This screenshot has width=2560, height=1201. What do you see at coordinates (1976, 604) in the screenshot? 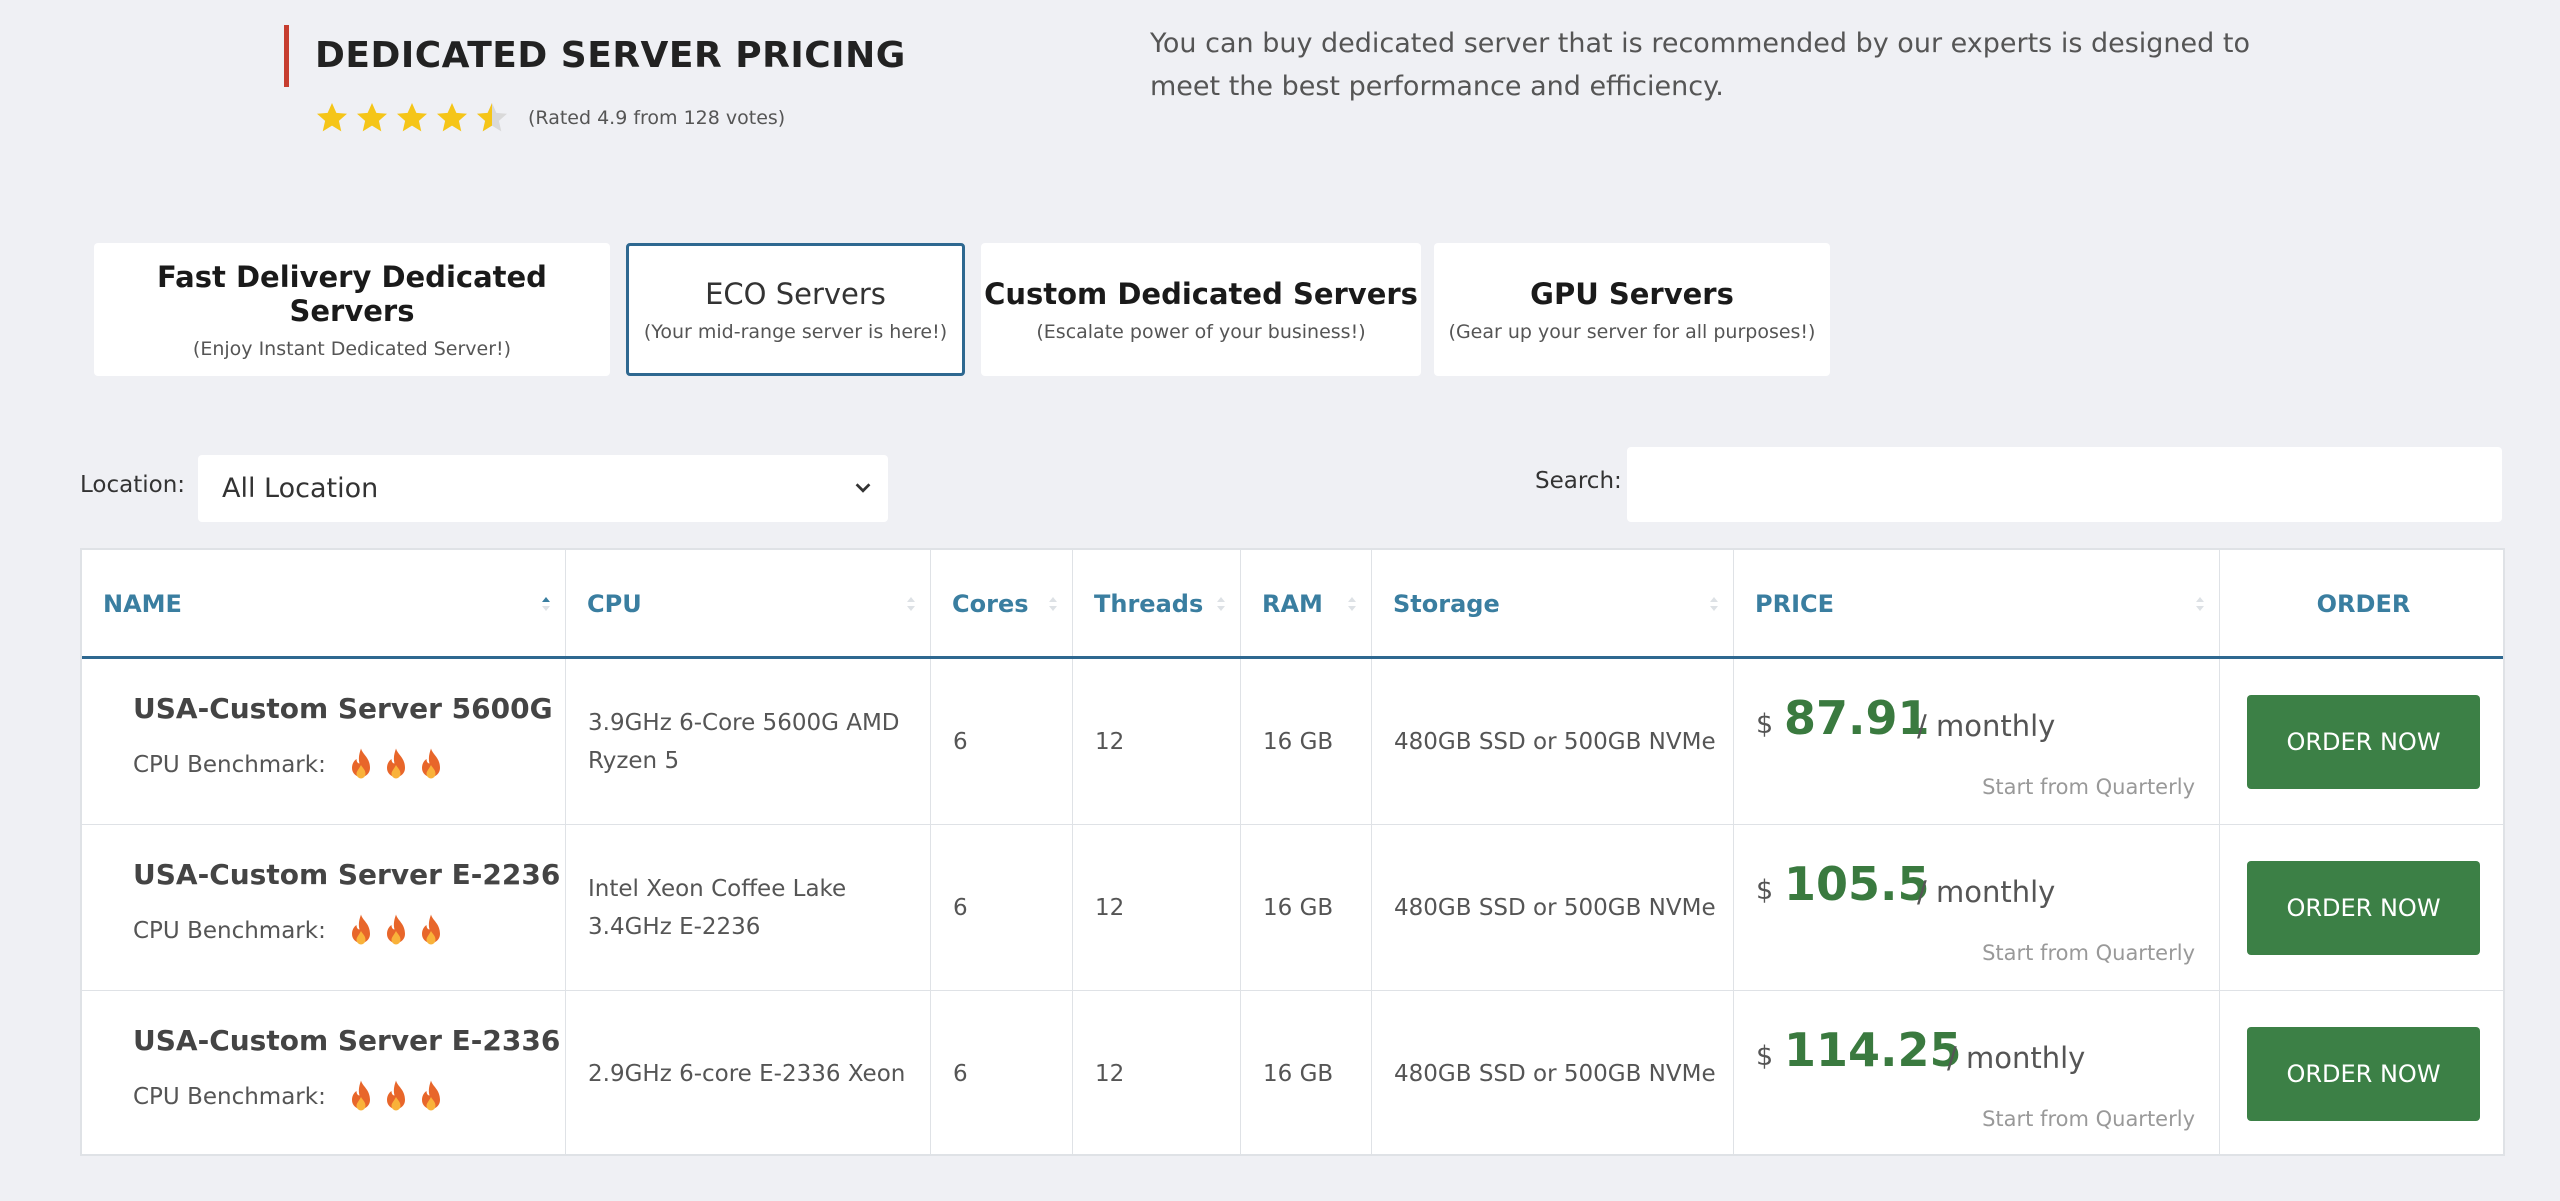
I see `column-header-price: PRICE` at bounding box center [1976, 604].